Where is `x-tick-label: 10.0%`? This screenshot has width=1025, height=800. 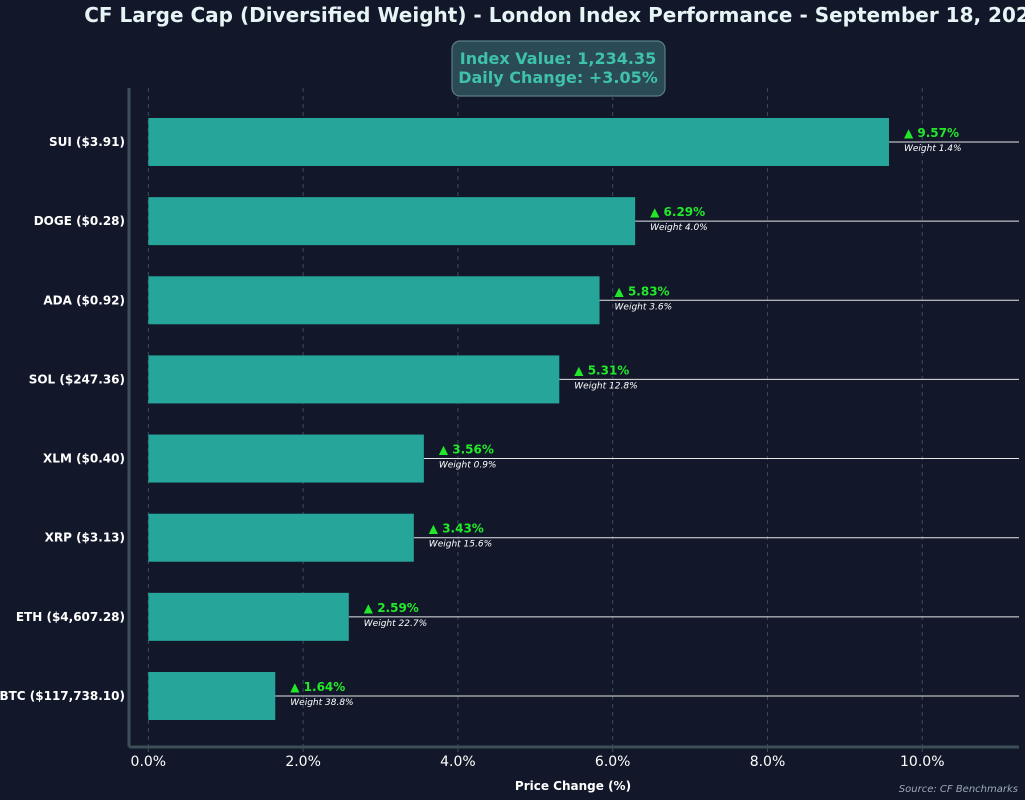 x-tick-label: 10.0% is located at coordinates (922, 762).